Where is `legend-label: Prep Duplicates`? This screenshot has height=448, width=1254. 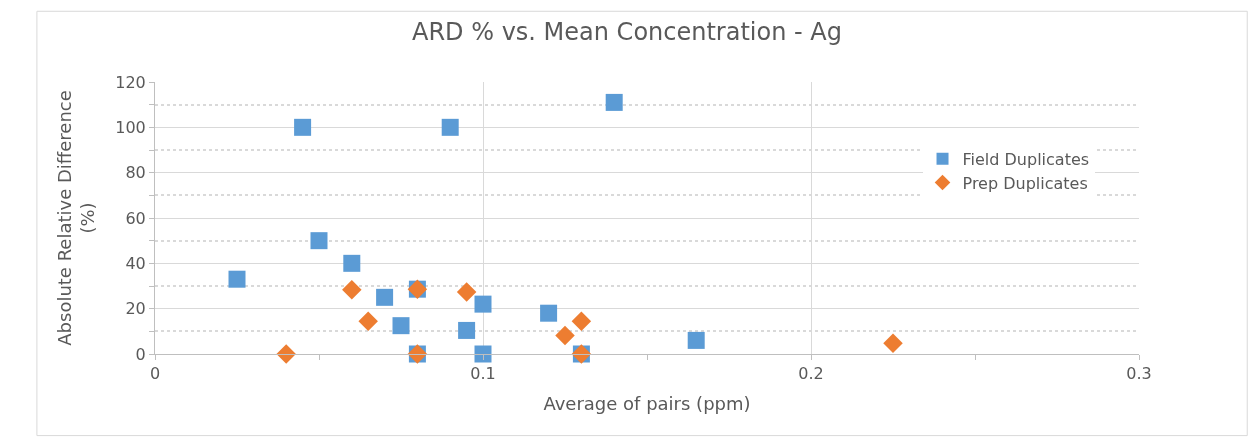
legend-label: Prep Duplicates is located at coordinates (1025, 183).